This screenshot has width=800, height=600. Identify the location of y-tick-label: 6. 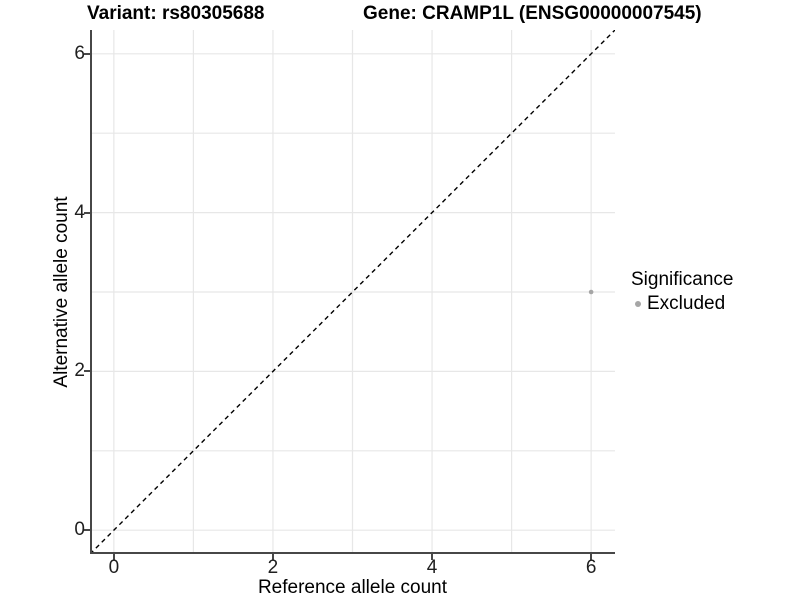
(79, 53).